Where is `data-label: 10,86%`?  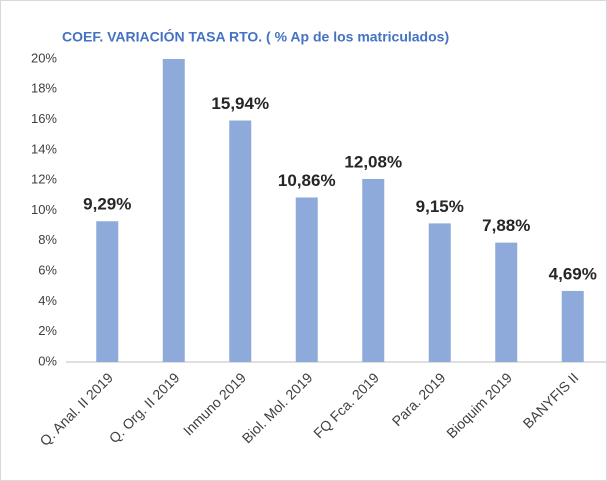
data-label: 10,86% is located at coordinates (307, 180).